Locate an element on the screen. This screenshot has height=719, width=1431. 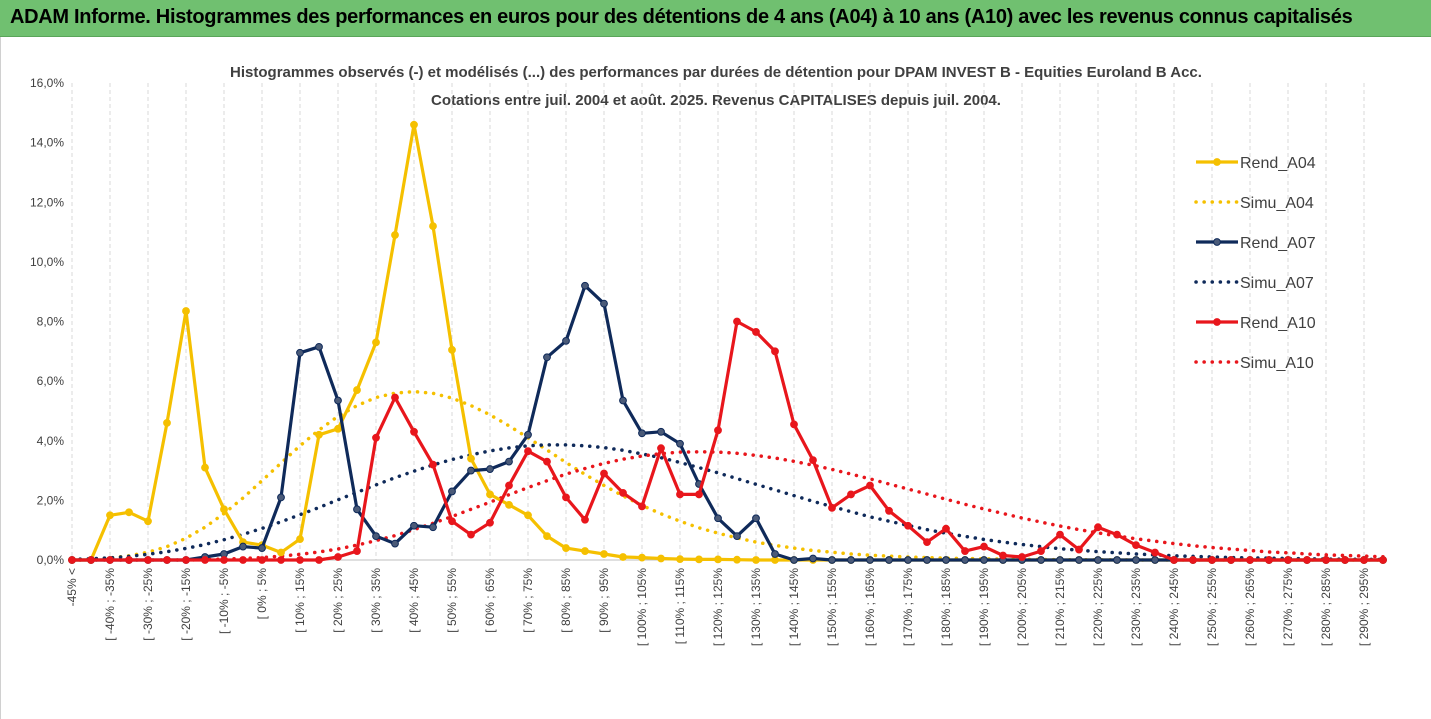
x-tick-label: [ 210% ; 215% is located at coordinates (1060, 607).